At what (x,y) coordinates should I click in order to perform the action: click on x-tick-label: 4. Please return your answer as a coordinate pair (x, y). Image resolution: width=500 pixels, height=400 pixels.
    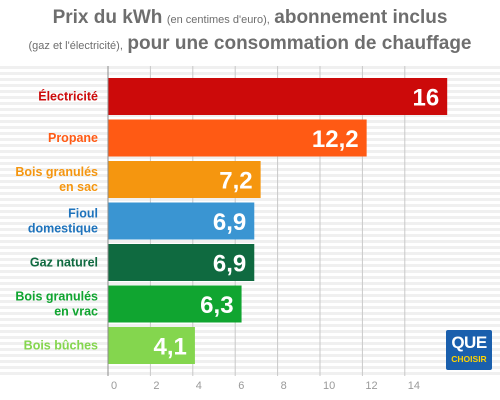
    Looking at the image, I should click on (199, 386).